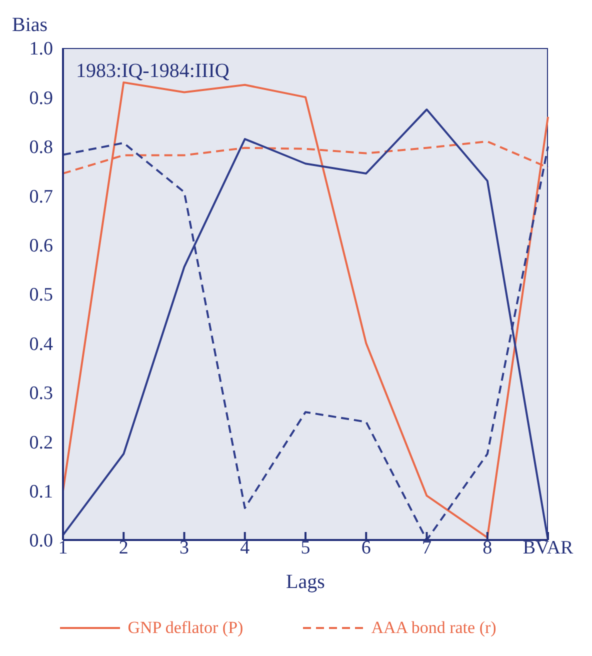 This screenshot has width=592, height=656. What do you see at coordinates (186, 628) in the screenshot?
I see `legend-label: GNP deflator (P)` at bounding box center [186, 628].